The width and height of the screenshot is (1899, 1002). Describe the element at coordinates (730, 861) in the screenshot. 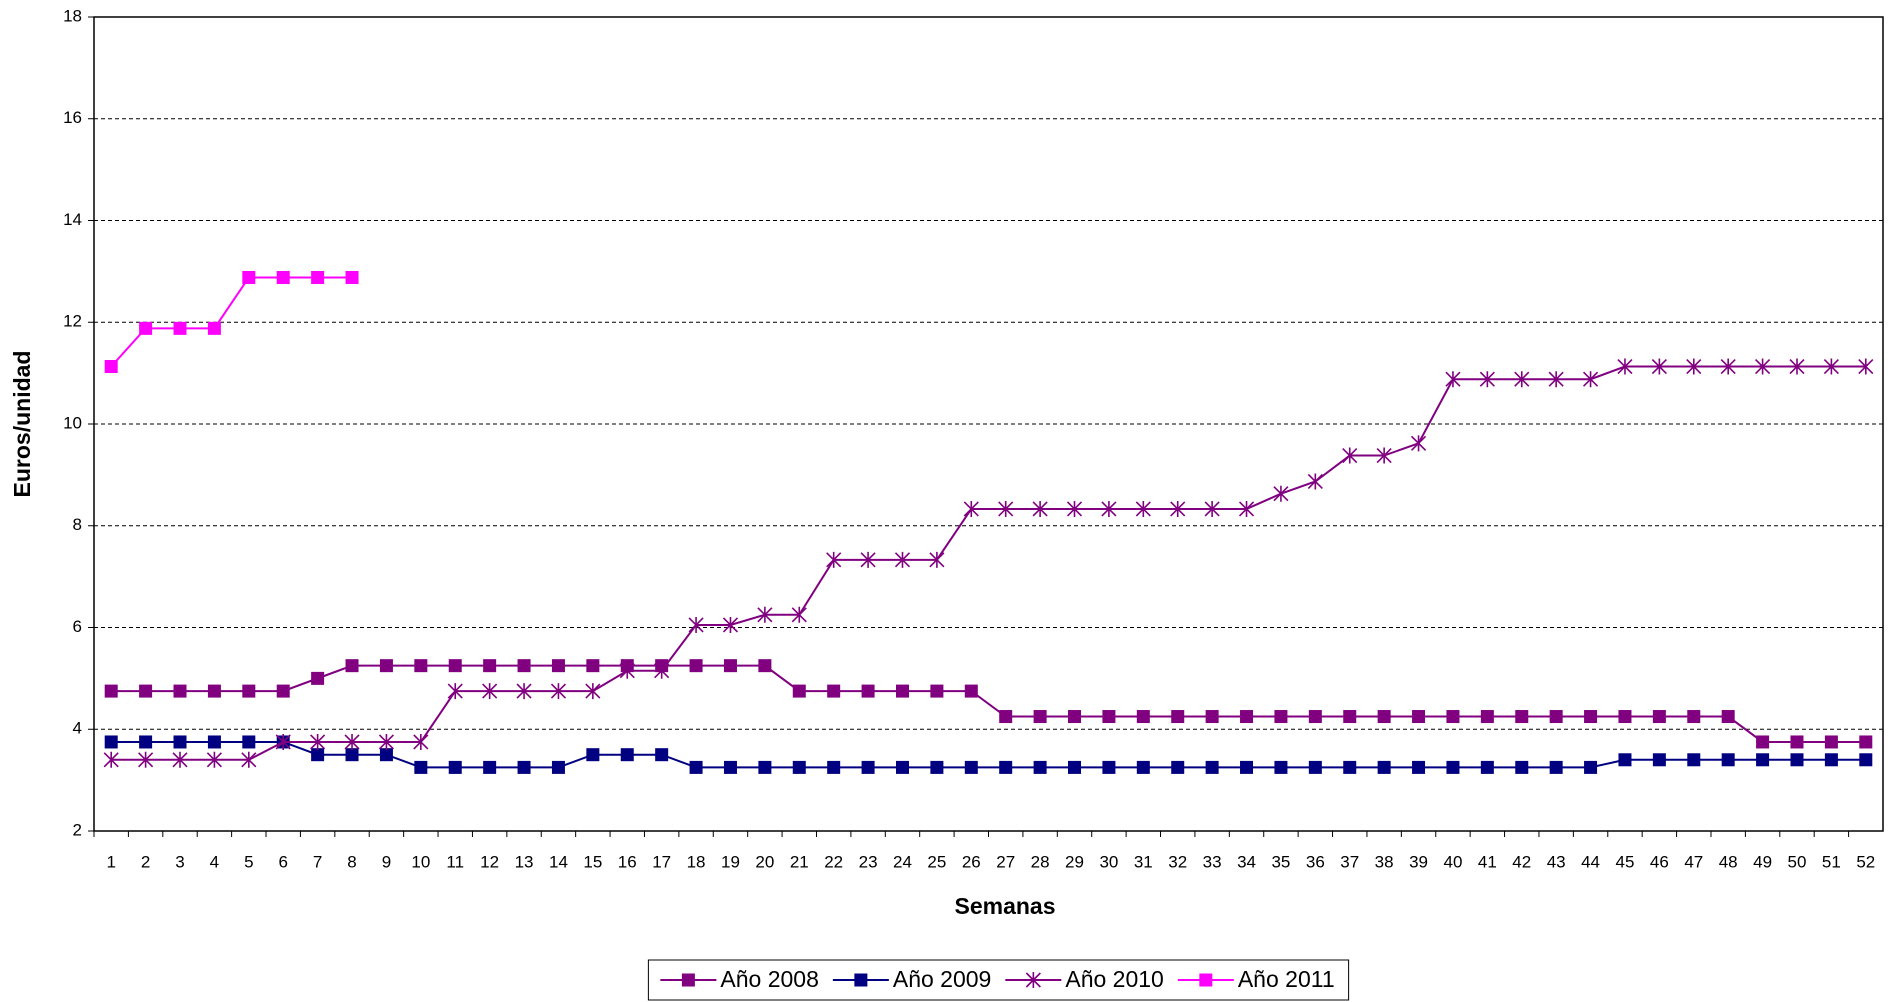

I see `x-tick-label: 19` at that location.